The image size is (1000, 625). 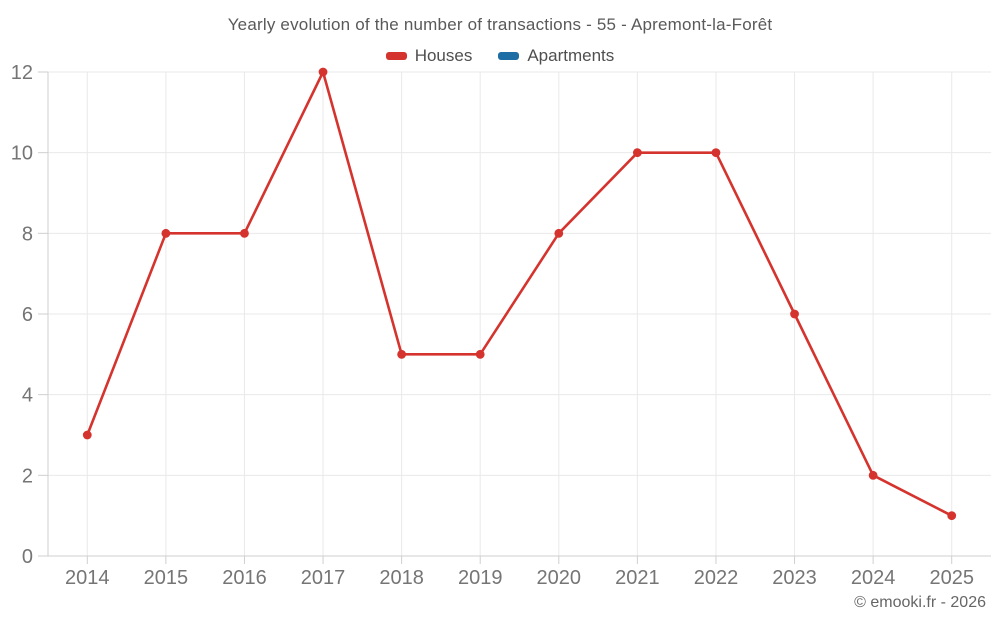 What do you see at coordinates (443, 55) in the screenshot?
I see `houses-legend-label: Houses` at bounding box center [443, 55].